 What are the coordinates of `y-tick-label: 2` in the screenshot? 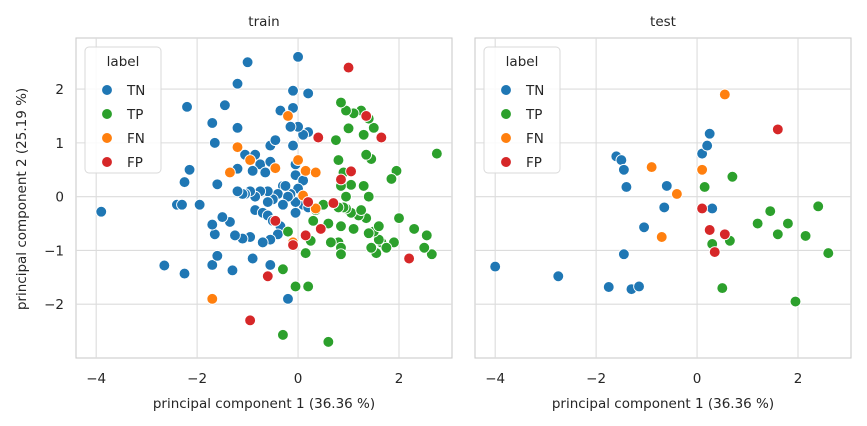 It's located at (59, 90).